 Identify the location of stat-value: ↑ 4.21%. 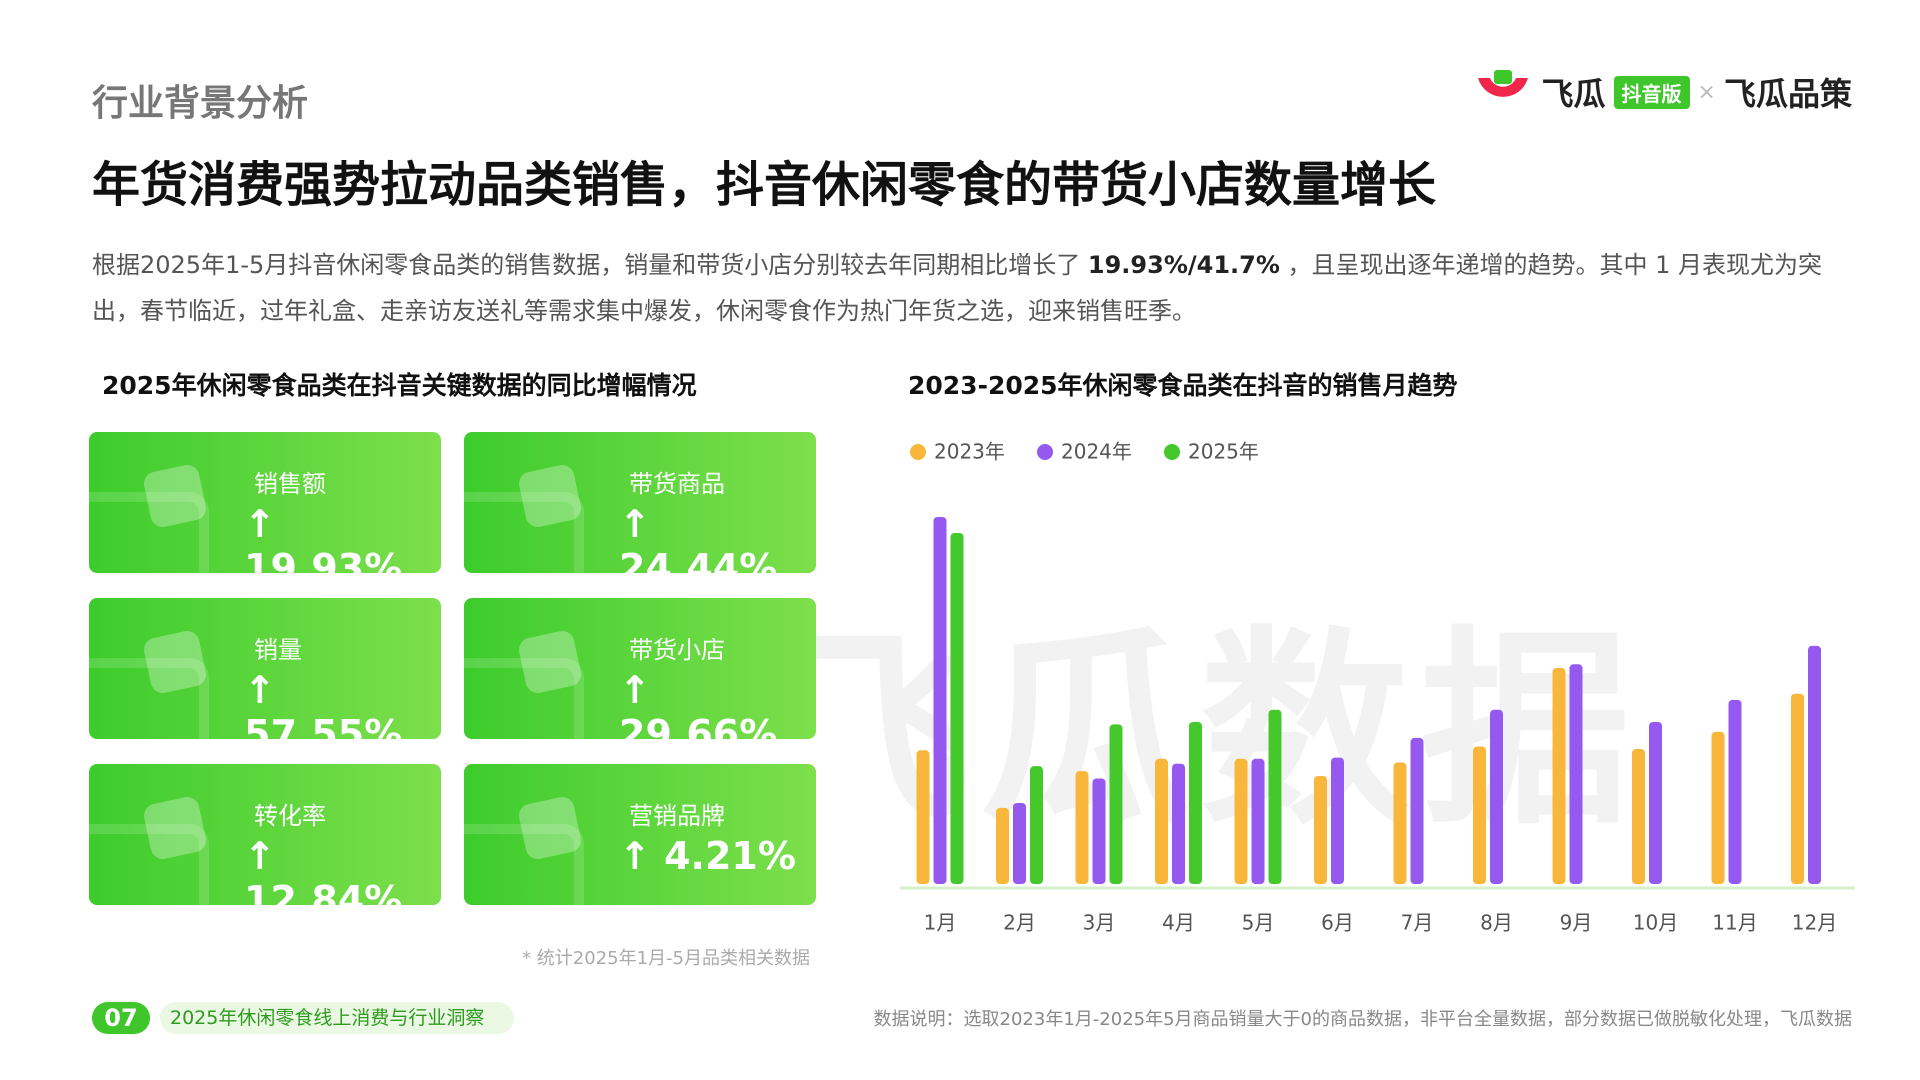
(707, 856).